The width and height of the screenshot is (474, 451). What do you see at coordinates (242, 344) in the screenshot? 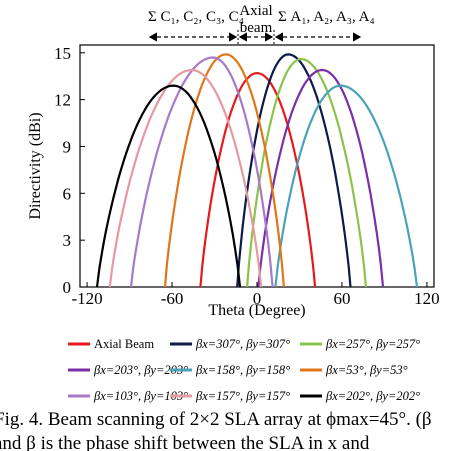
I see `legend-label: βx=307°, βy=307°` at bounding box center [242, 344].